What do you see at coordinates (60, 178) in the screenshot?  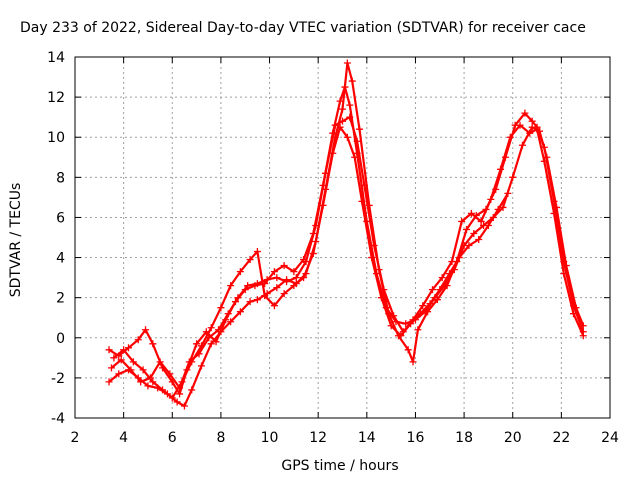 I see `y-tick-label: 8` at bounding box center [60, 178].